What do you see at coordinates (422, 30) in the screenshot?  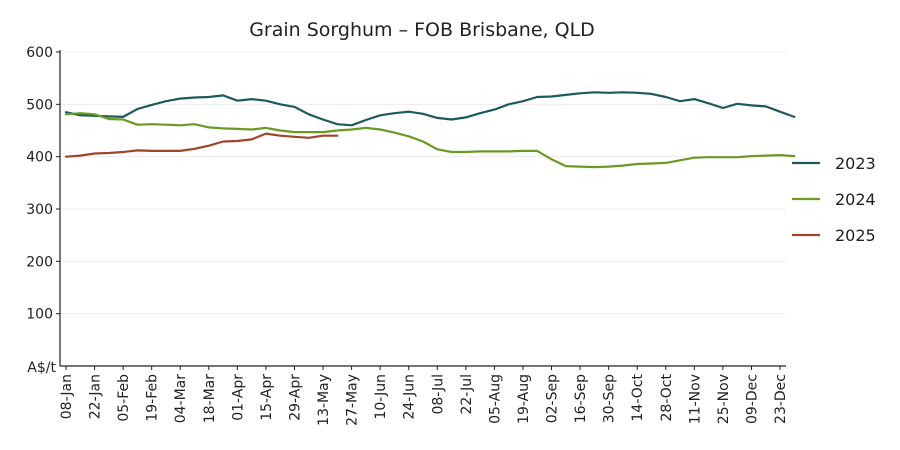 I see `chart-title: Grain Sorghum – FOB Brisbane, QLD` at bounding box center [422, 30].